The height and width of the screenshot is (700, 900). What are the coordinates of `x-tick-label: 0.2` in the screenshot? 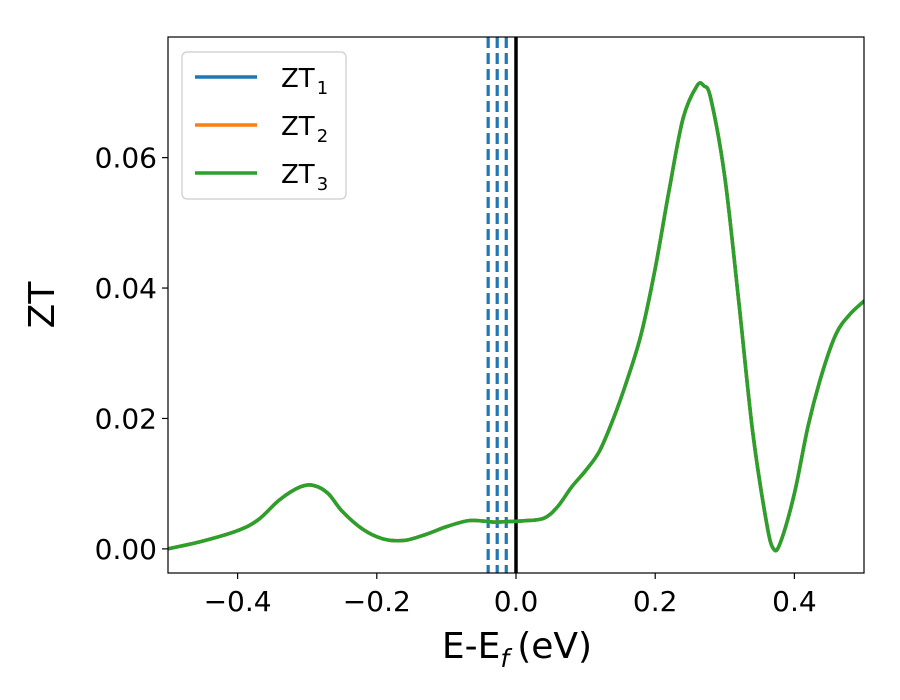 It's located at (655, 601).